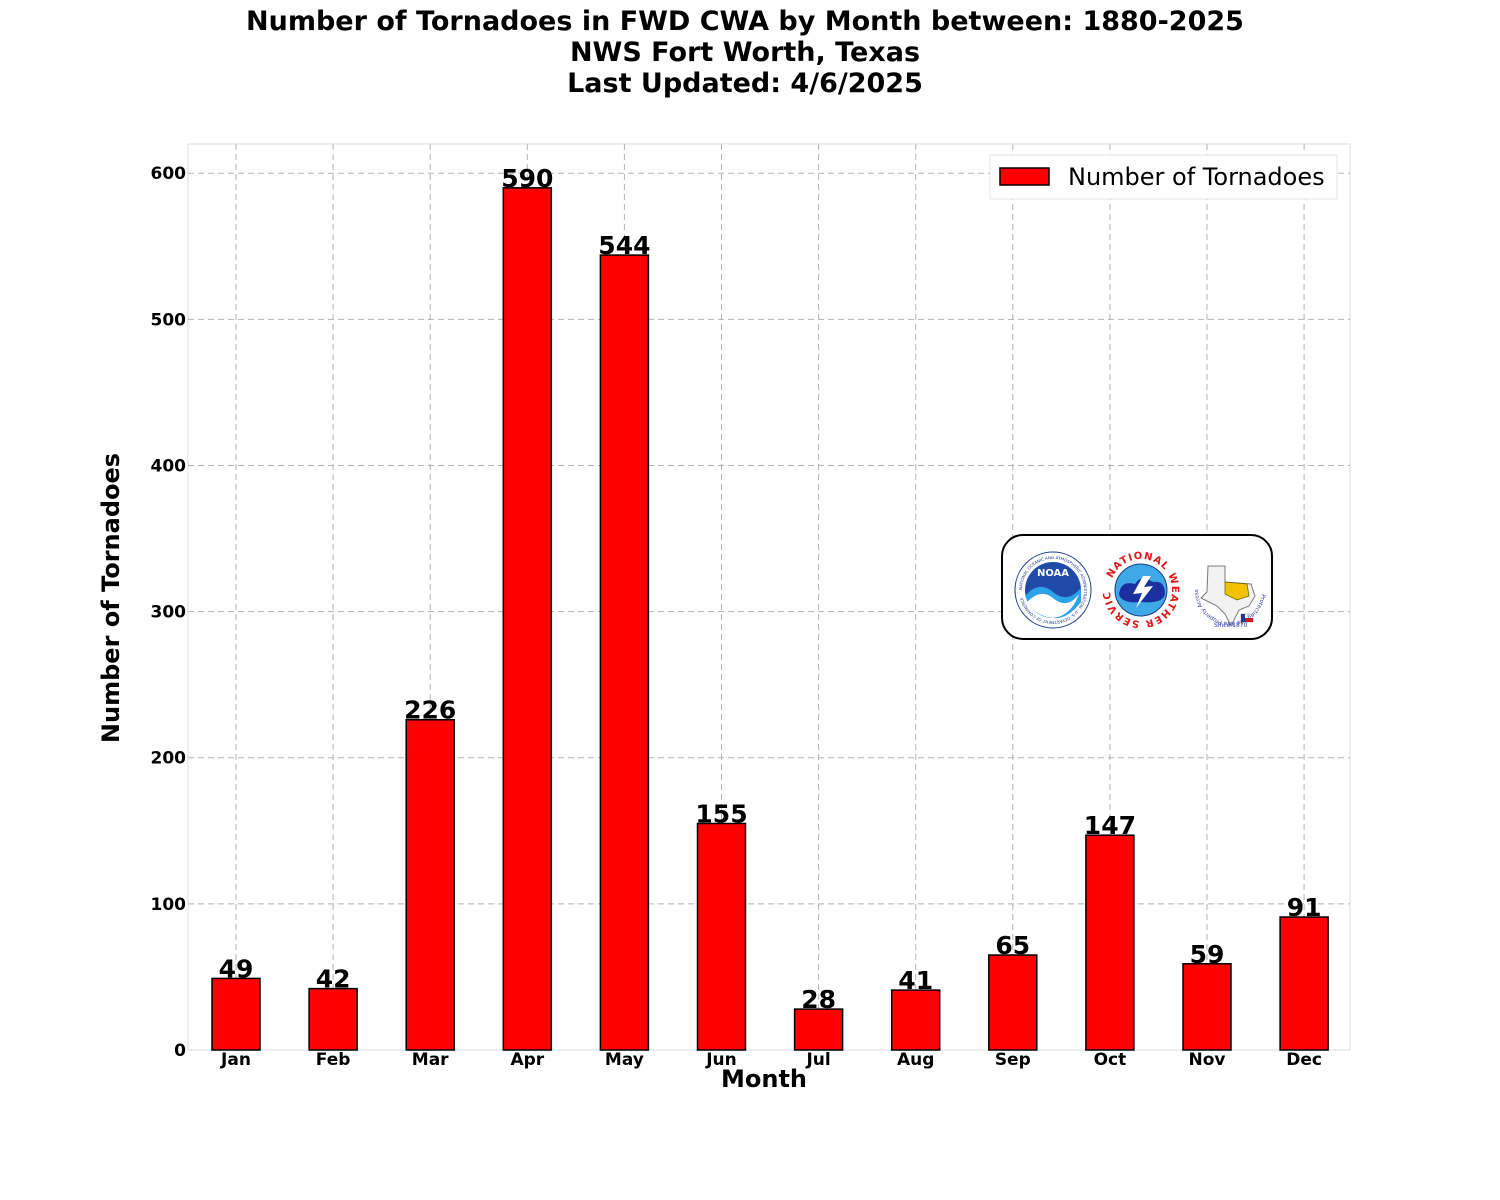 The height and width of the screenshot is (1200, 1500). Describe the element at coordinates (430, 1060) in the screenshot. I see `x-tick-label: Mar` at that location.